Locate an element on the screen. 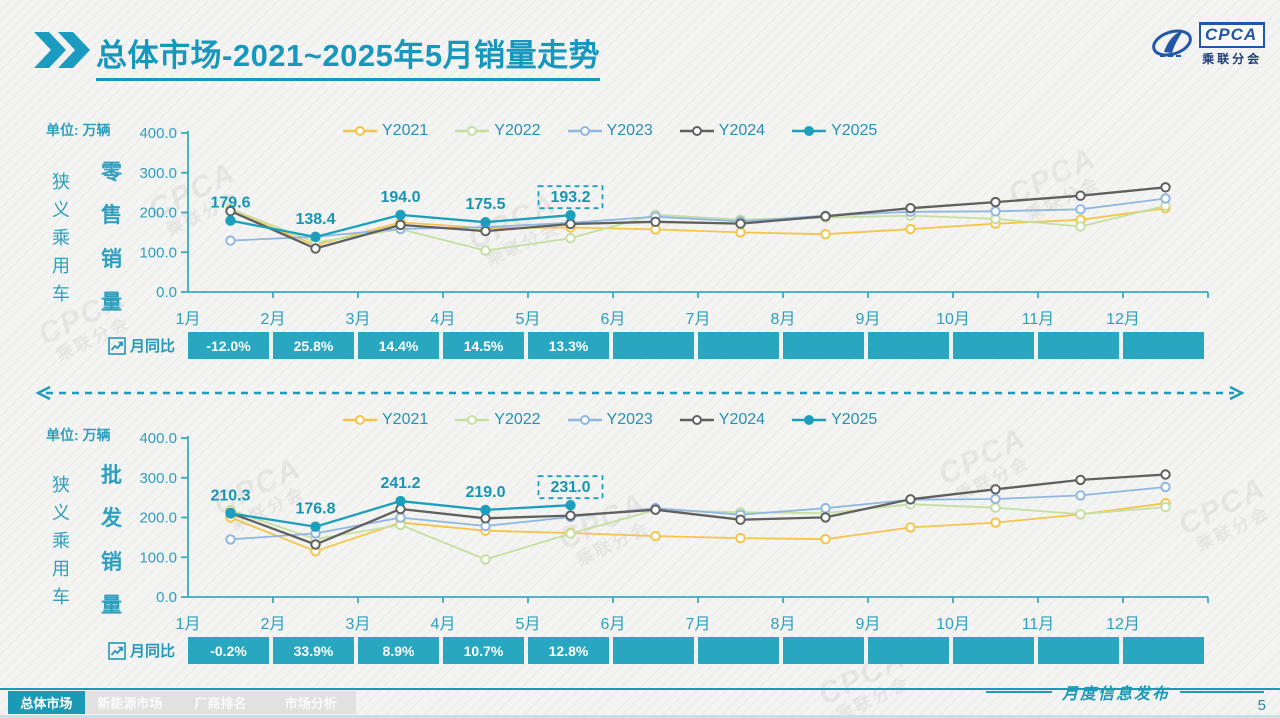 The height and width of the screenshot is (718, 1280). logo-name: 乘联分会 is located at coordinates (1232, 59).